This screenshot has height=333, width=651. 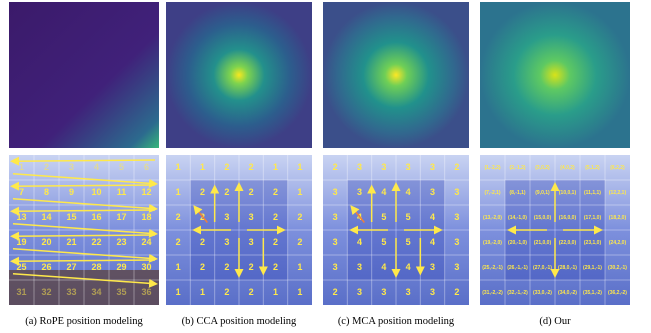 I want to click on cell-label: 12, so click(x=146, y=192).